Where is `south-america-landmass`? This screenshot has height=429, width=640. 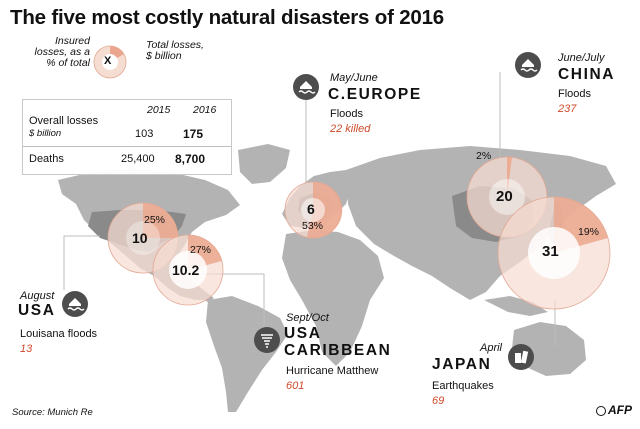
south-america-landmass is located at coordinates (247, 354).